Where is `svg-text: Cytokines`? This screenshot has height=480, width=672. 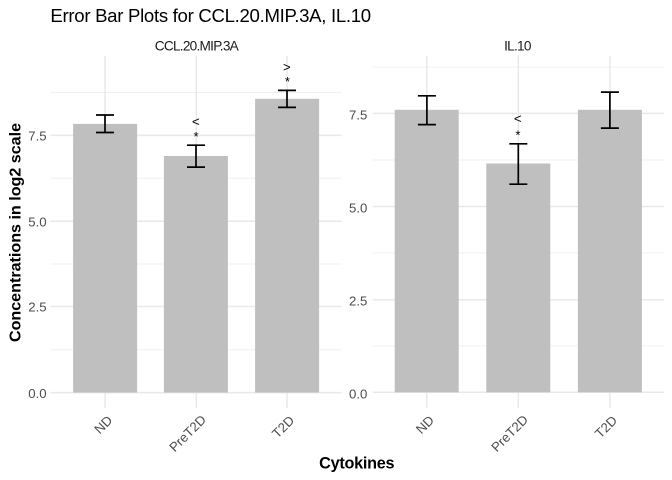
svg-text: Cytokines is located at coordinates (356, 463).